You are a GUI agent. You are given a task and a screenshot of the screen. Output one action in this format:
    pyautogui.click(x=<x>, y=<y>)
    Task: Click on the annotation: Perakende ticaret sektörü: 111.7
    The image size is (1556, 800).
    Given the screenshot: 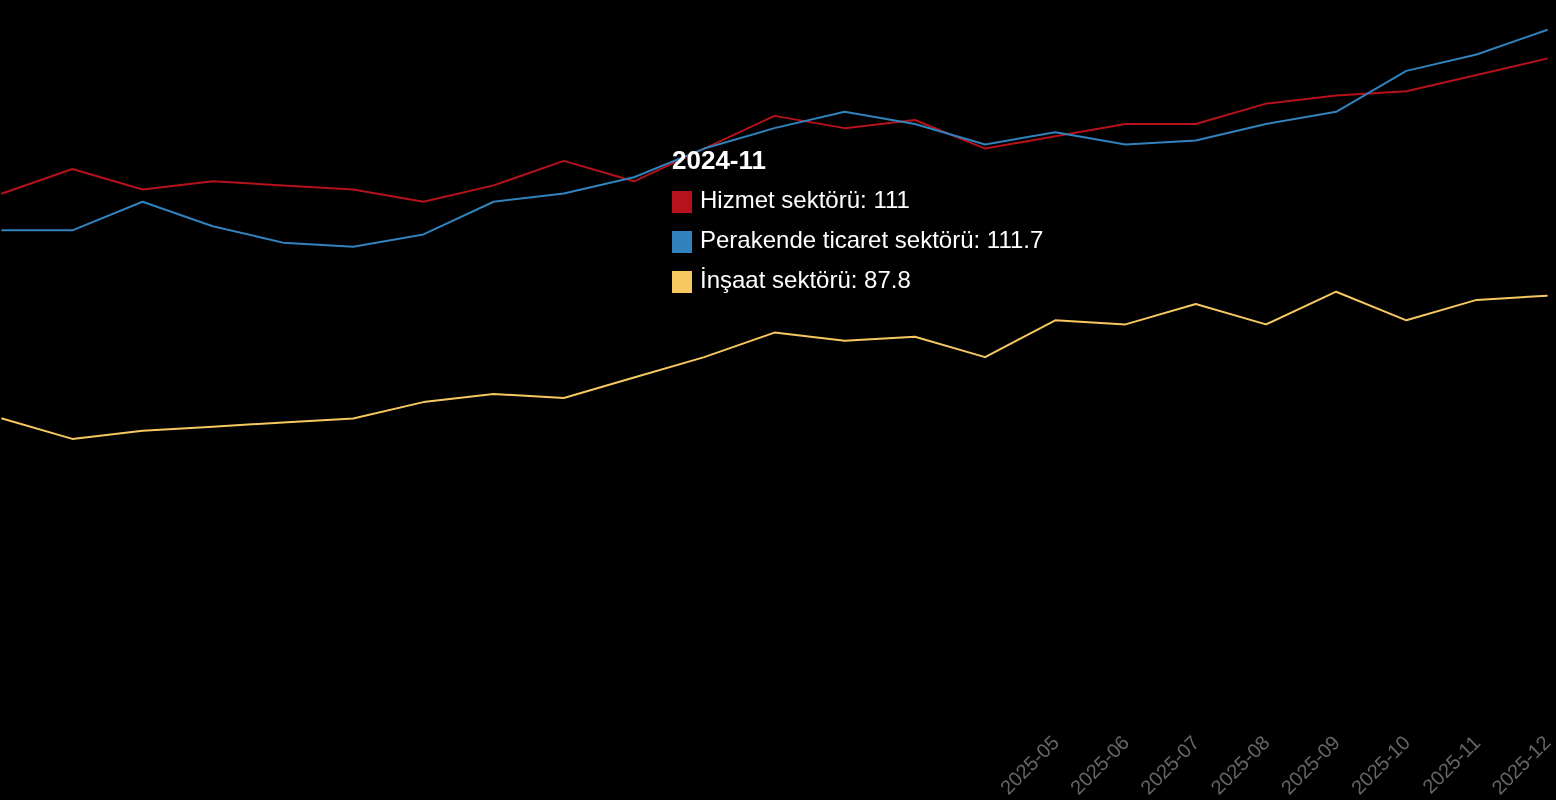 What is the action you would take?
    pyautogui.click(x=871, y=240)
    